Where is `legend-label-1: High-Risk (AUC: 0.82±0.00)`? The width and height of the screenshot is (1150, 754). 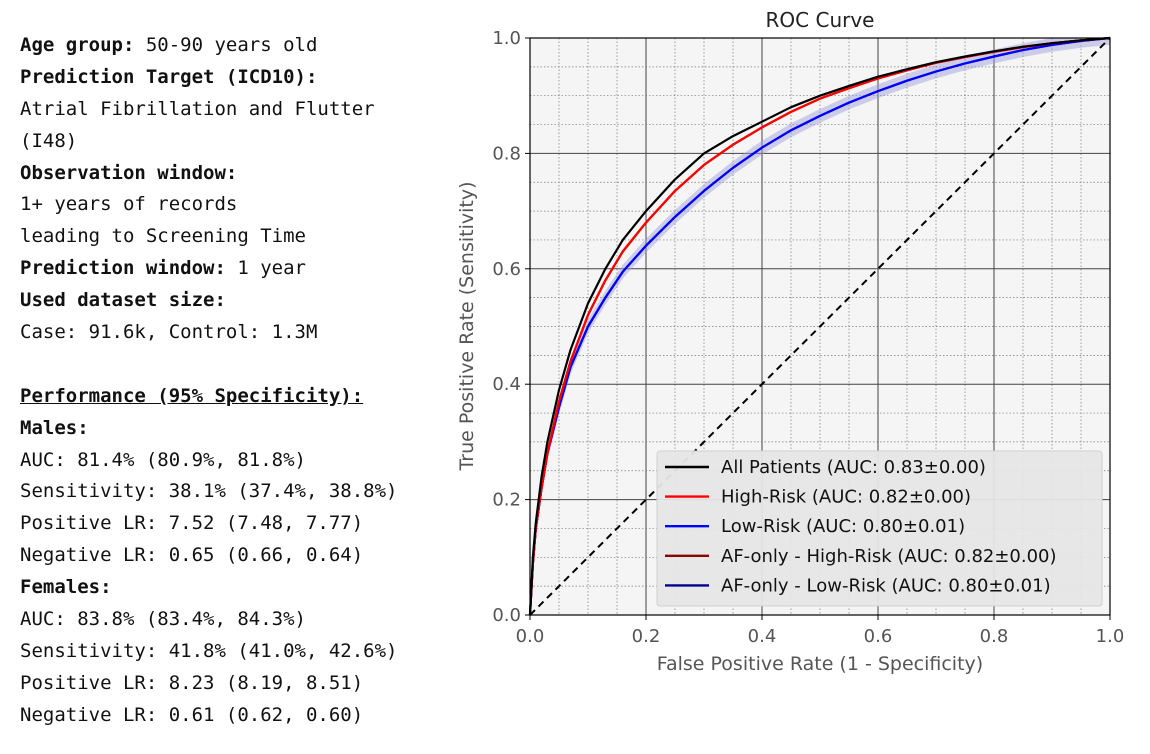
legend-label-1: High-Risk (AUC: 0.82±0.00) is located at coordinates (846, 497).